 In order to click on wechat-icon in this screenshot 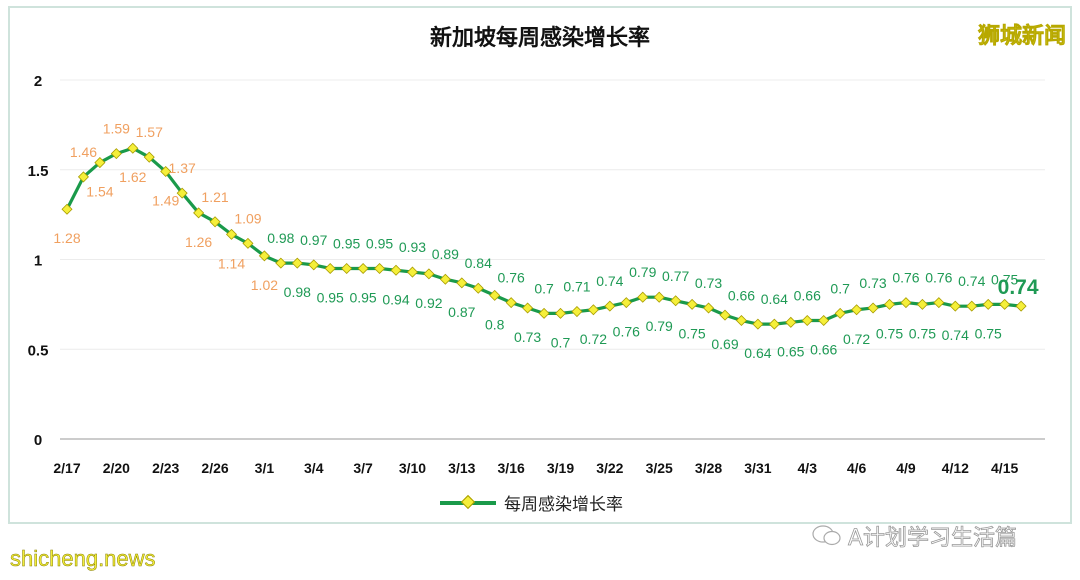, I will do `click(826, 535)`.